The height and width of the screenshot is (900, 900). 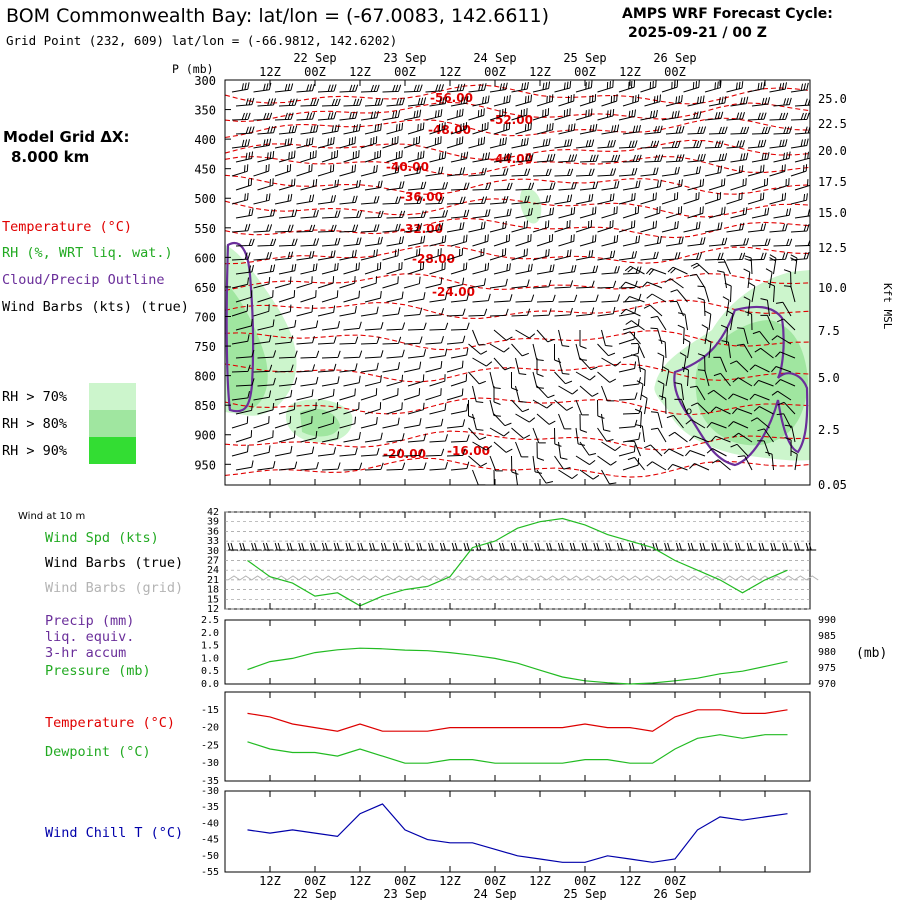 What do you see at coordinates (270, 72) in the screenshot?
I see `time-axis-top-label: 12Z` at bounding box center [270, 72].